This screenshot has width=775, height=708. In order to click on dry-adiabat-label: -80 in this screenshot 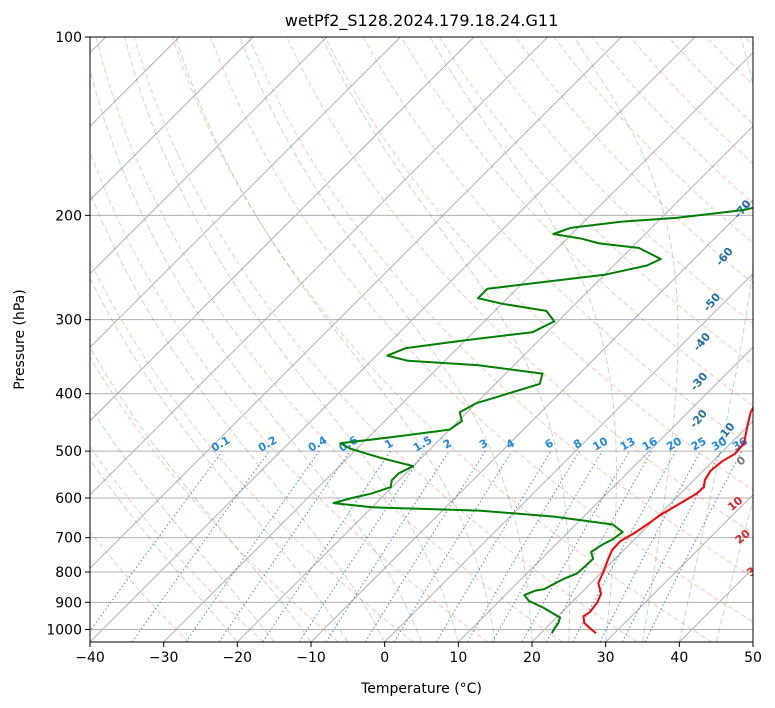, I will do `click(758, 164)`.